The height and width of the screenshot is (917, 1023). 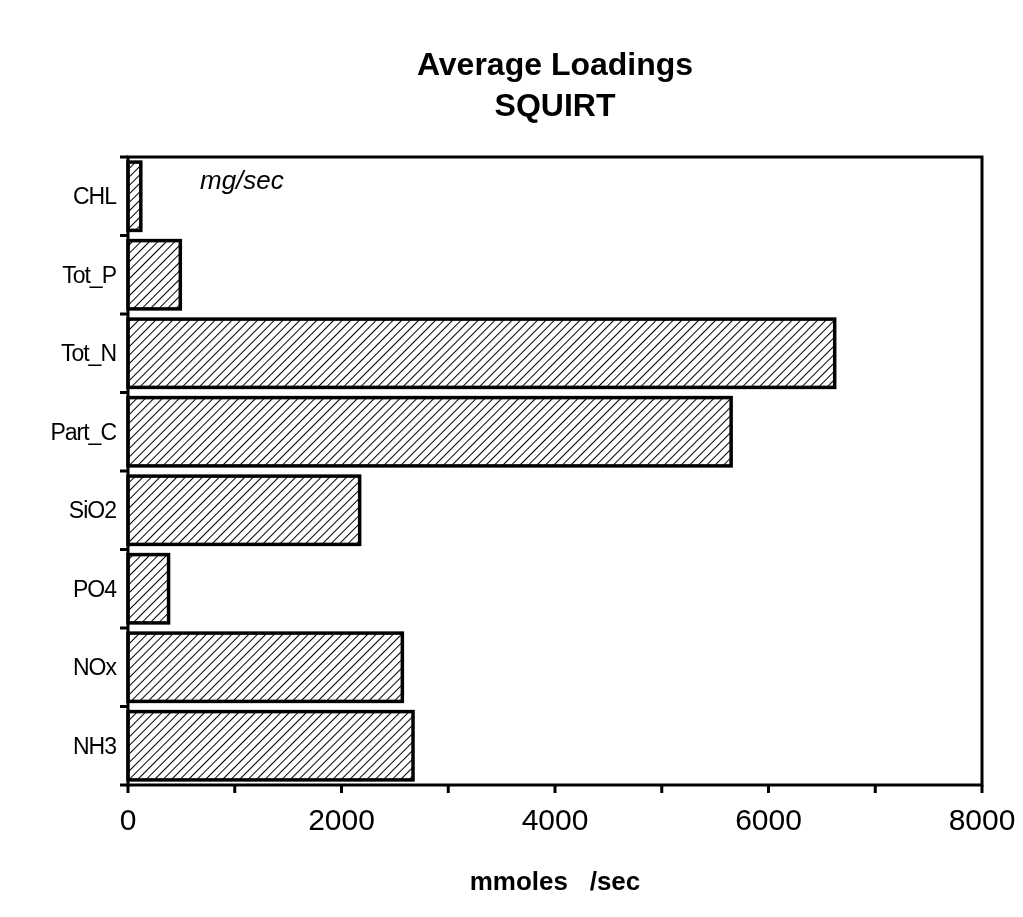 I want to click on y-tick-label: Tot_N, so click(x=88, y=353).